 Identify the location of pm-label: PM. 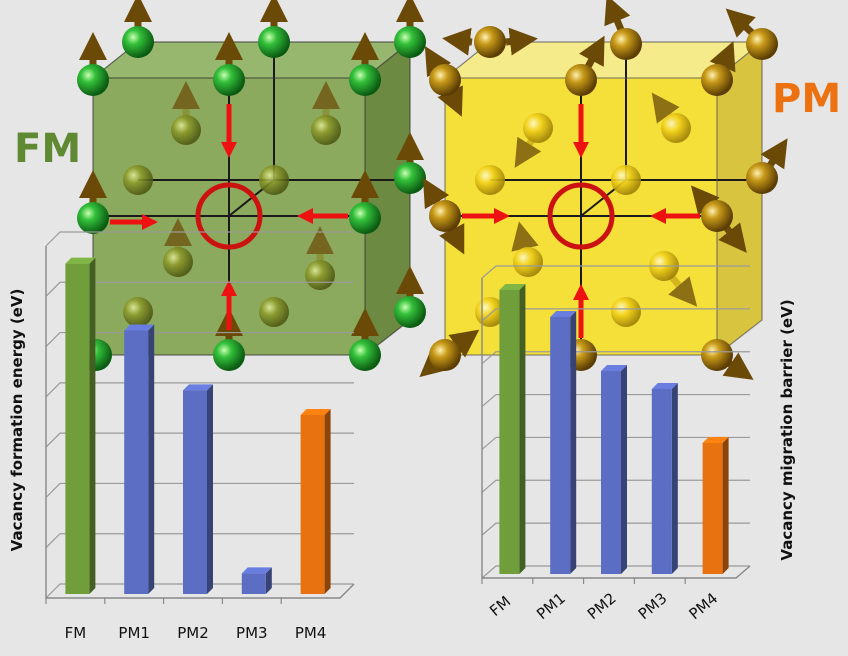
(806, 99).